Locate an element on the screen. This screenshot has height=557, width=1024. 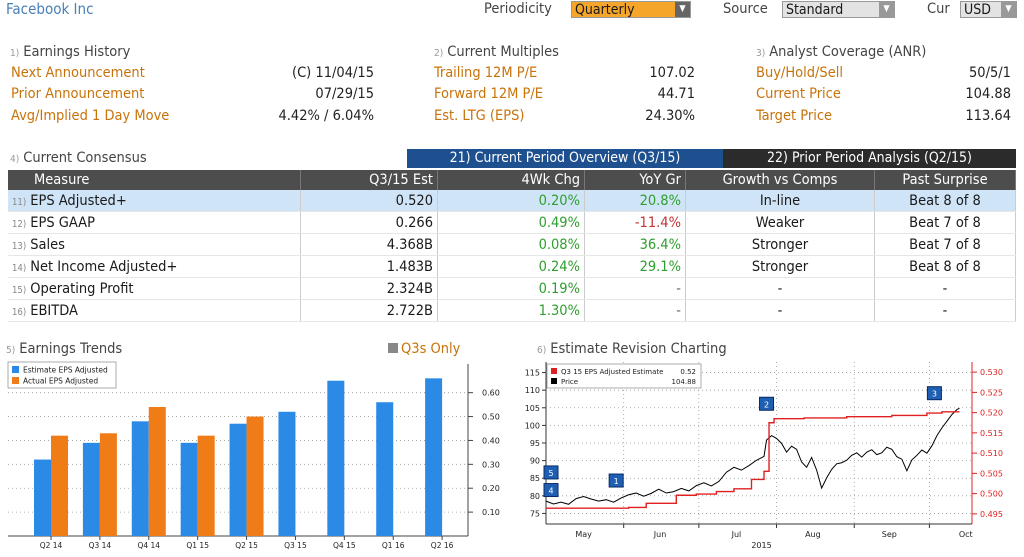
currency-dropdown: USD ▼ is located at coordinates (988, 9).